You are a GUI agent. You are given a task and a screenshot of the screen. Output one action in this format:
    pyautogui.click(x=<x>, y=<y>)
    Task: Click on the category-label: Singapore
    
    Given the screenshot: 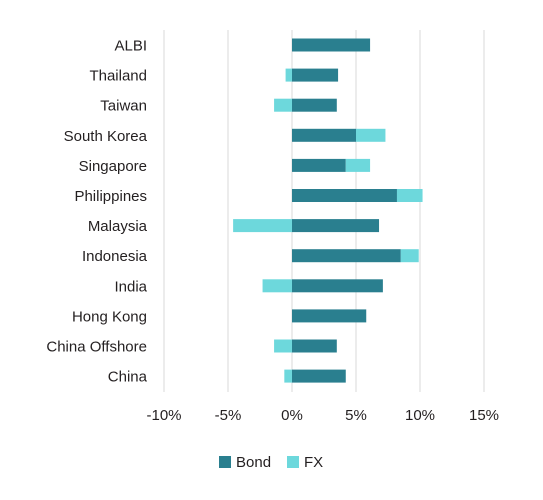 What is the action you would take?
    pyautogui.click(x=113, y=166)
    